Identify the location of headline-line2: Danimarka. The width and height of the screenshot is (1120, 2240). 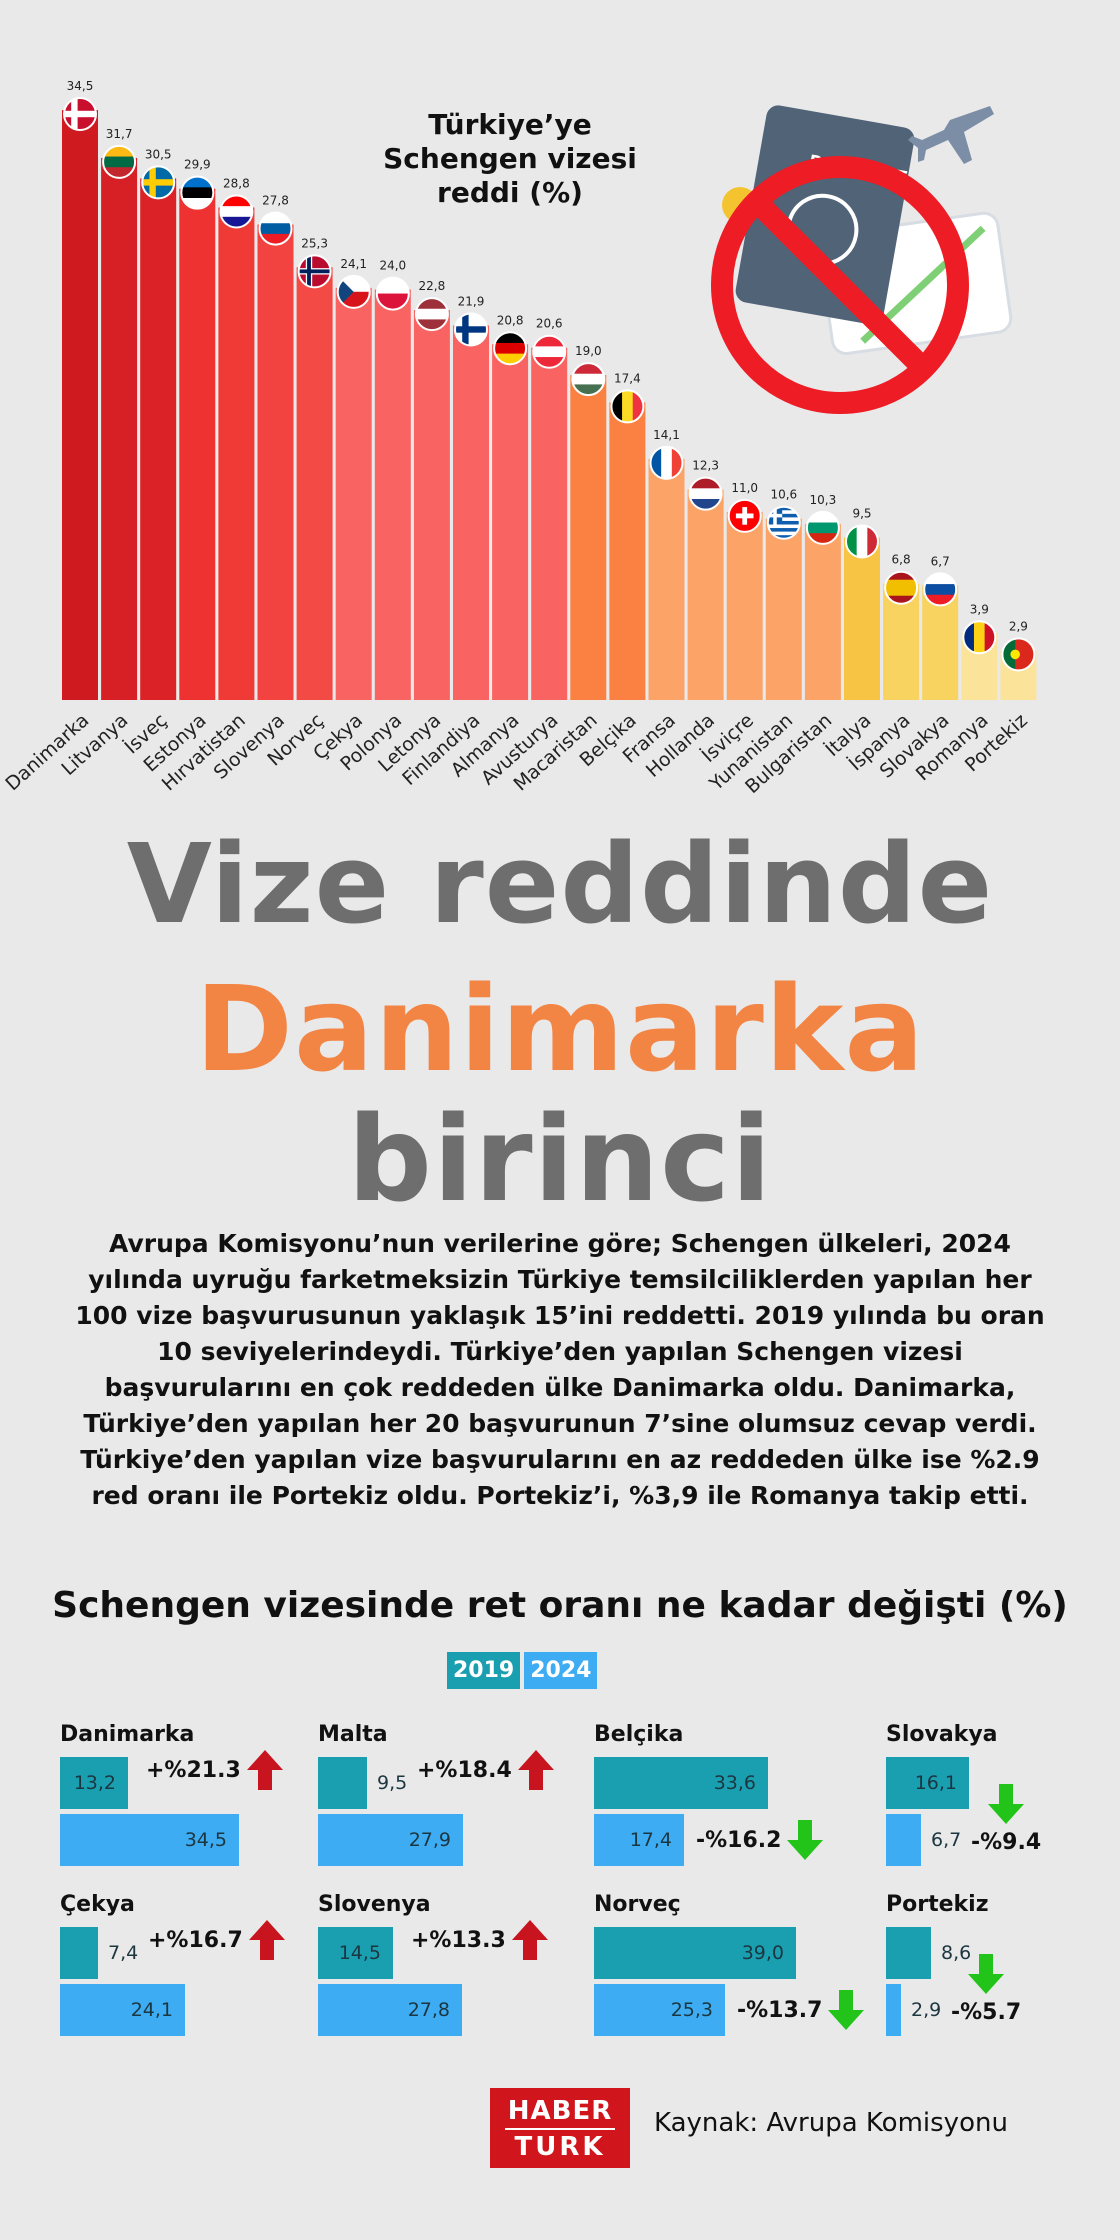
(560, 1029).